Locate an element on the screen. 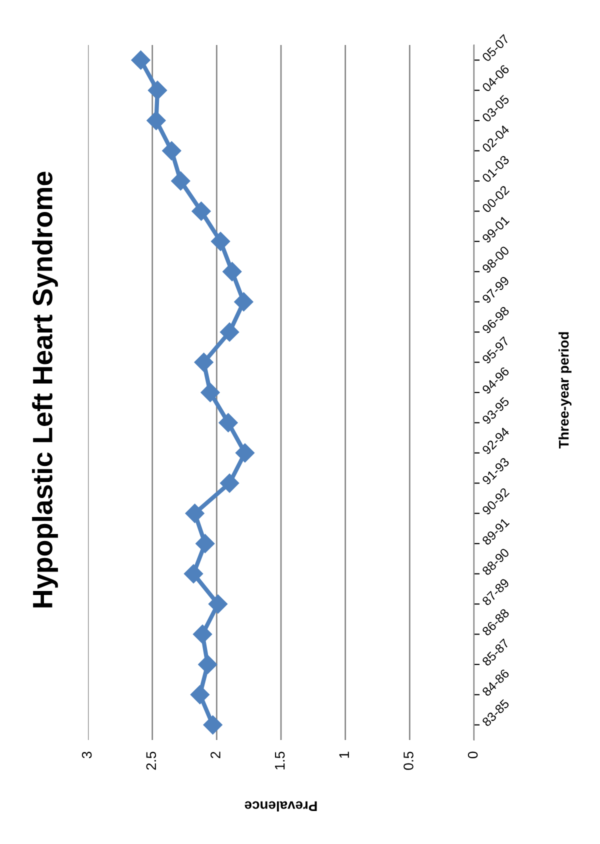 Image resolution: width=600 pixels, height=844 pixels. x-tick-label: 2 is located at coordinates (215, 755).